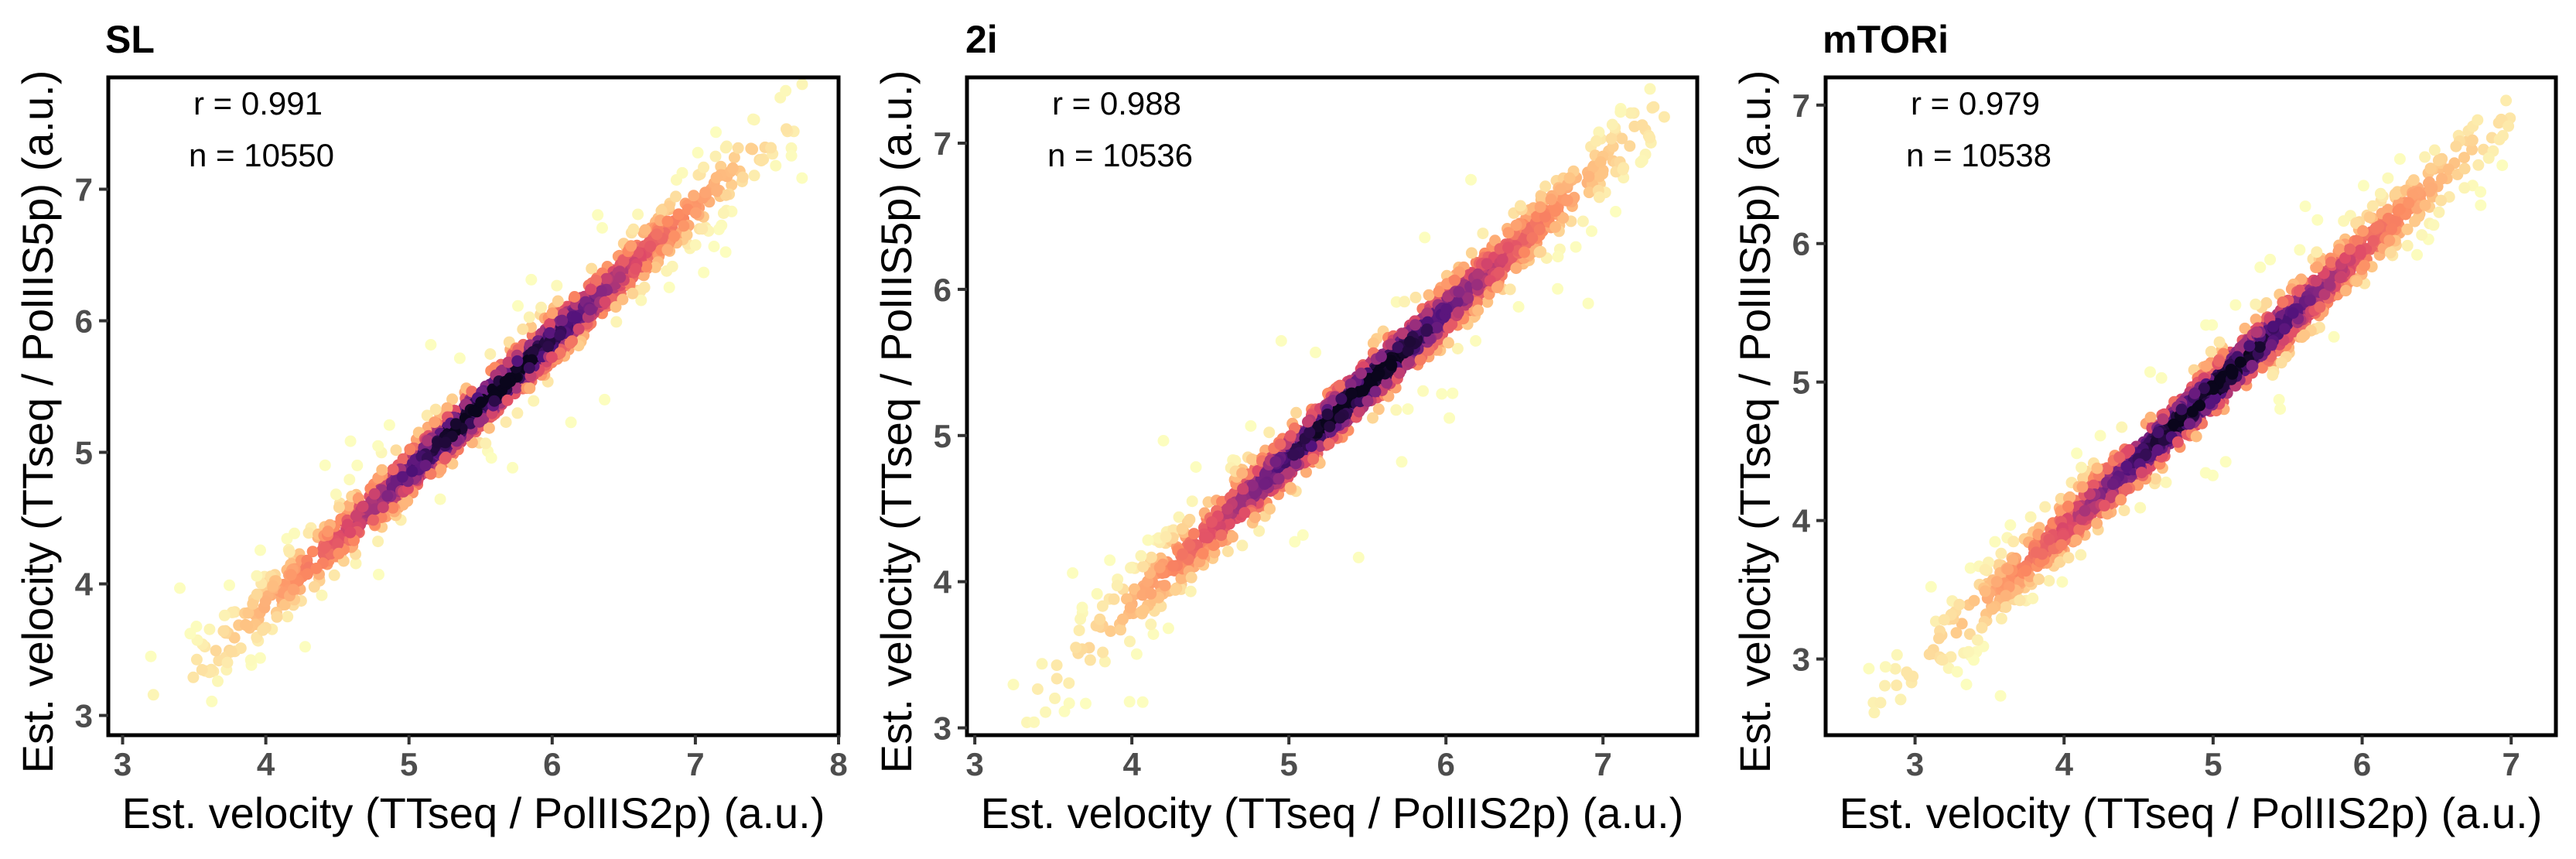  Describe the element at coordinates (1603, 764) in the screenshot. I see `x-tick-label: 7` at that location.